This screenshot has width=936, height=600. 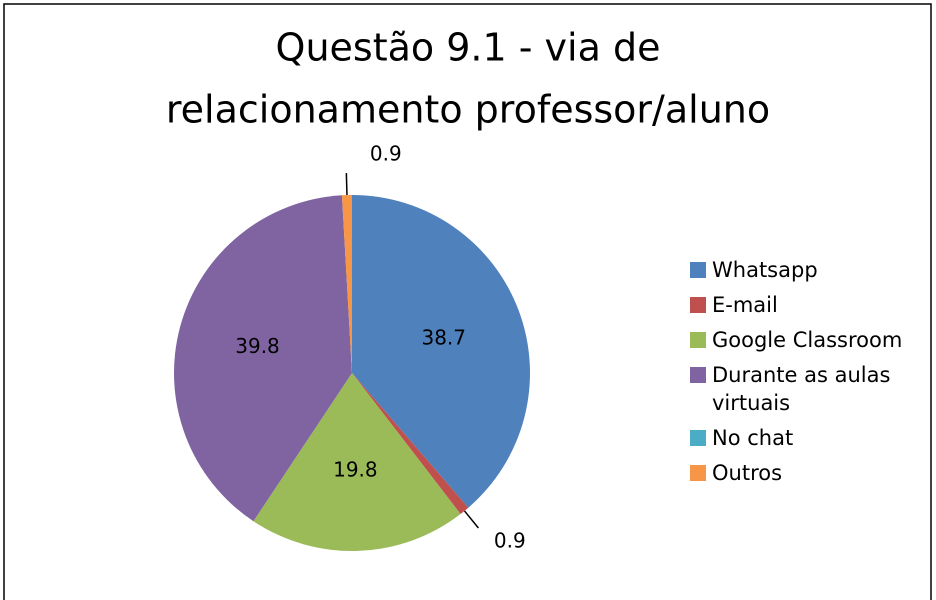 What do you see at coordinates (355, 469) in the screenshot?
I see `data-label: 19.8` at bounding box center [355, 469].